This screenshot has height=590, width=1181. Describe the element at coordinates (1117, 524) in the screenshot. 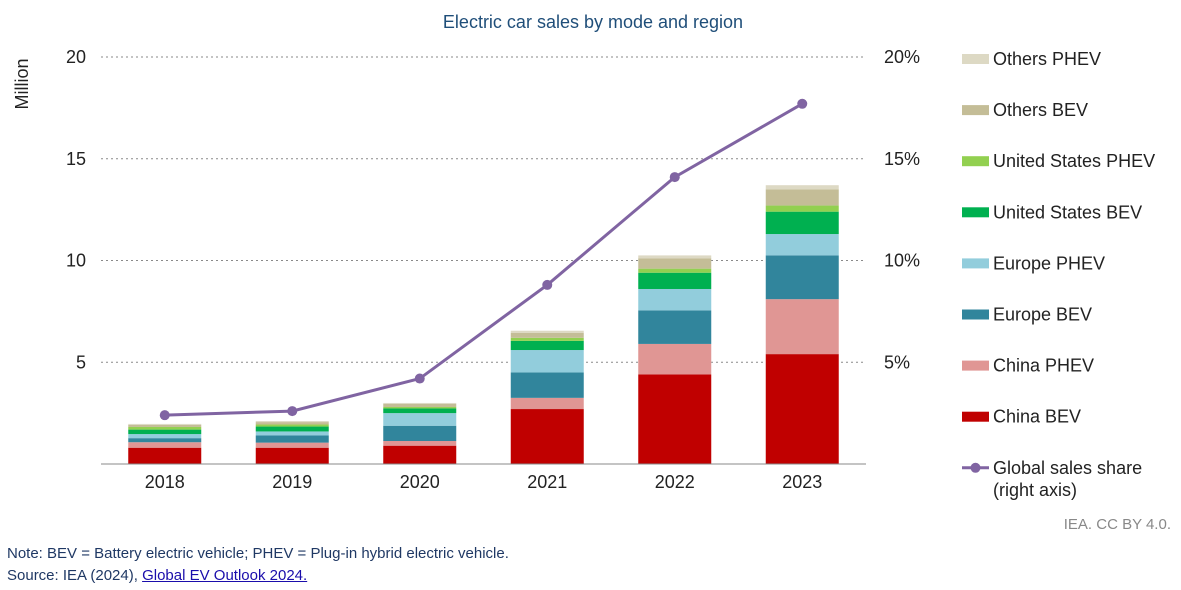

I see `credit: IEA. CC BY 4.0.` at that location.